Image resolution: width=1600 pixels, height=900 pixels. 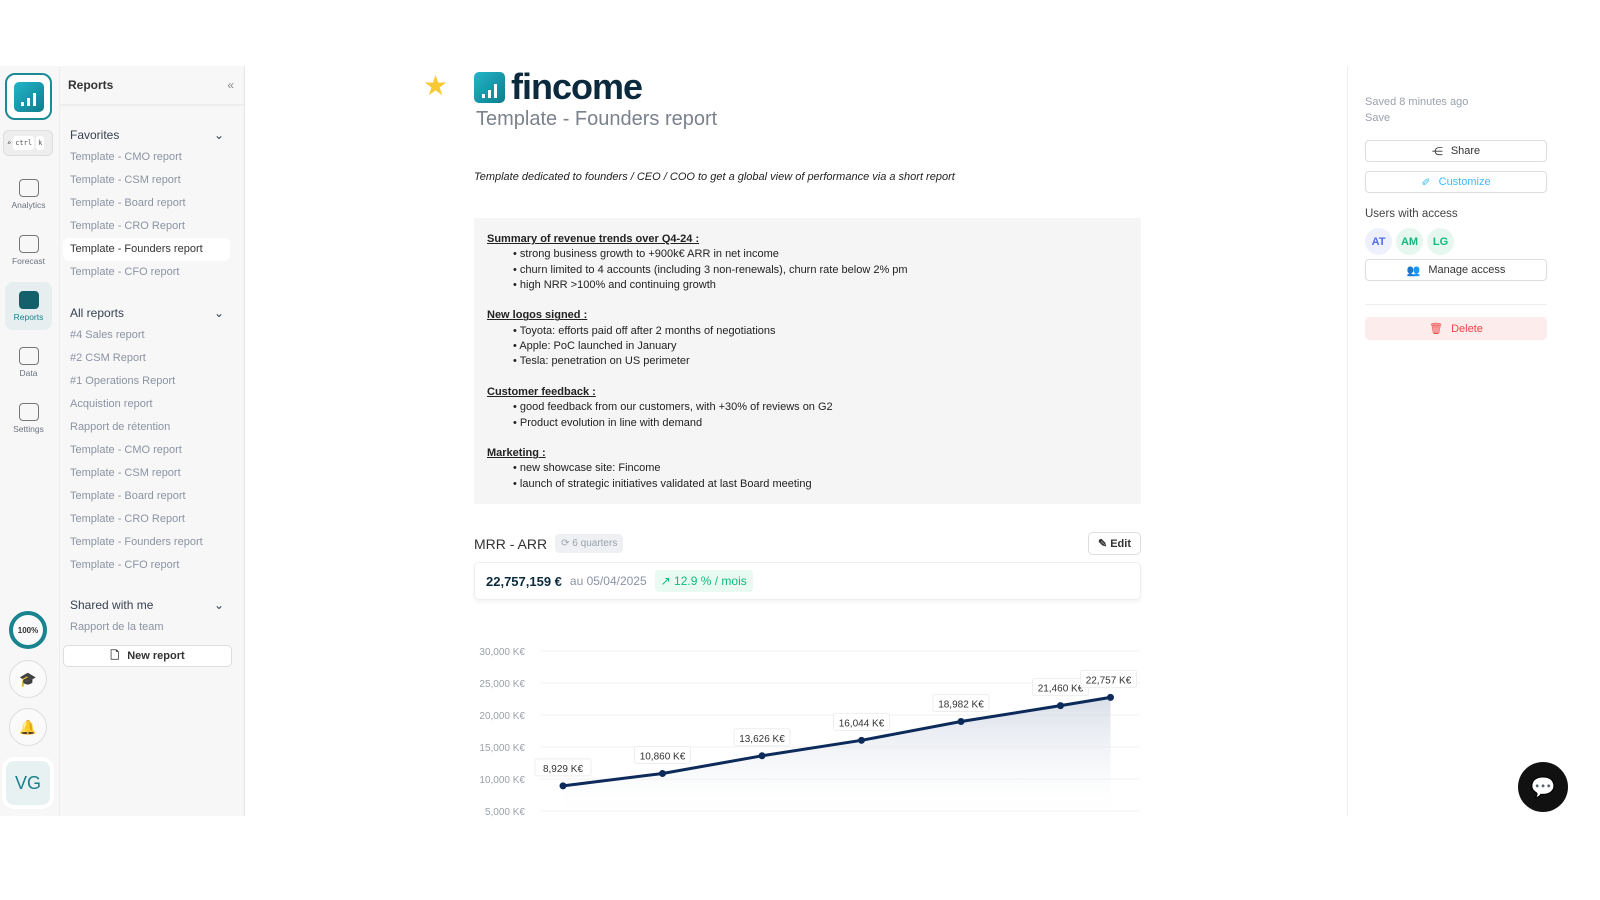 What do you see at coordinates (28, 194) in the screenshot?
I see `rail-analytics: Analytics` at bounding box center [28, 194].